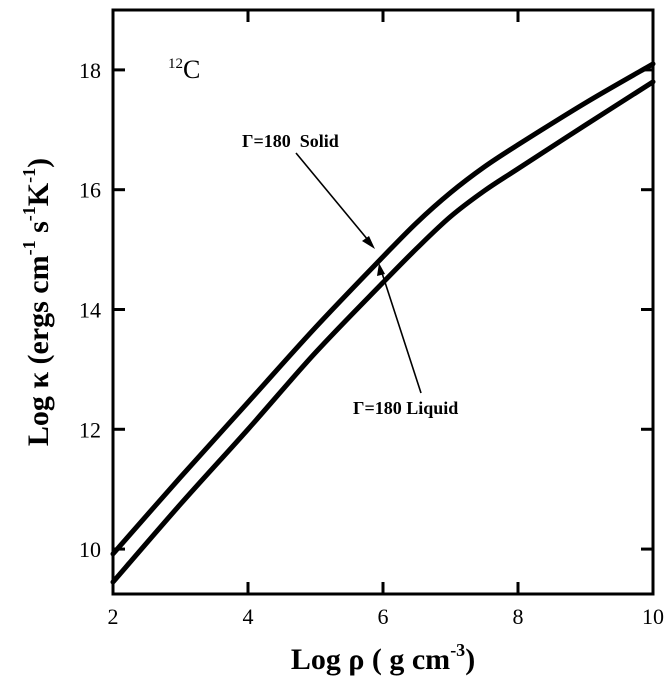  I want to click on x-tick-label-0: 2, so click(113, 616).